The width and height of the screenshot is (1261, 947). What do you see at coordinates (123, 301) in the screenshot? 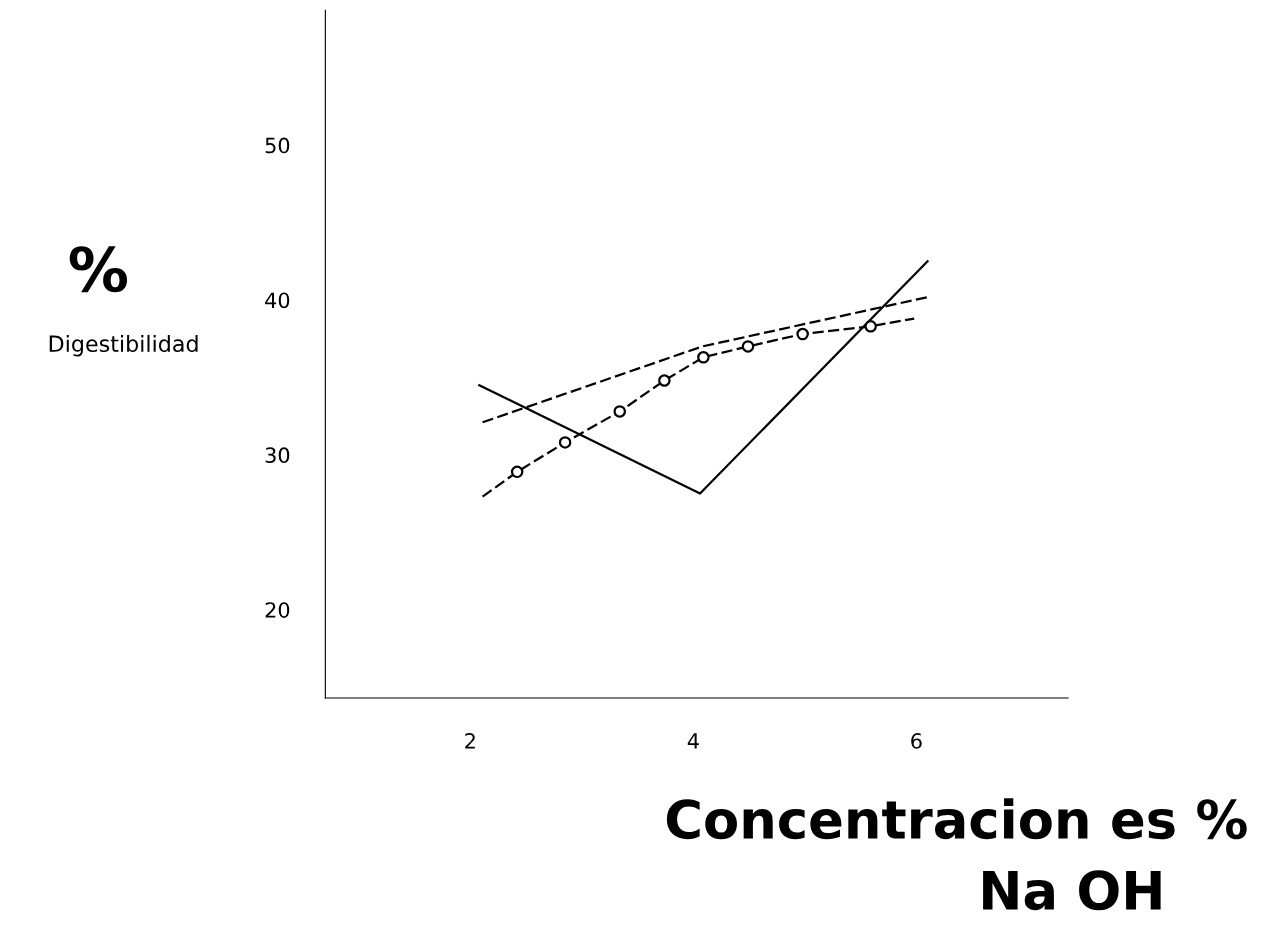
I see `y-axis-title: % Digestibilidad` at bounding box center [123, 301].